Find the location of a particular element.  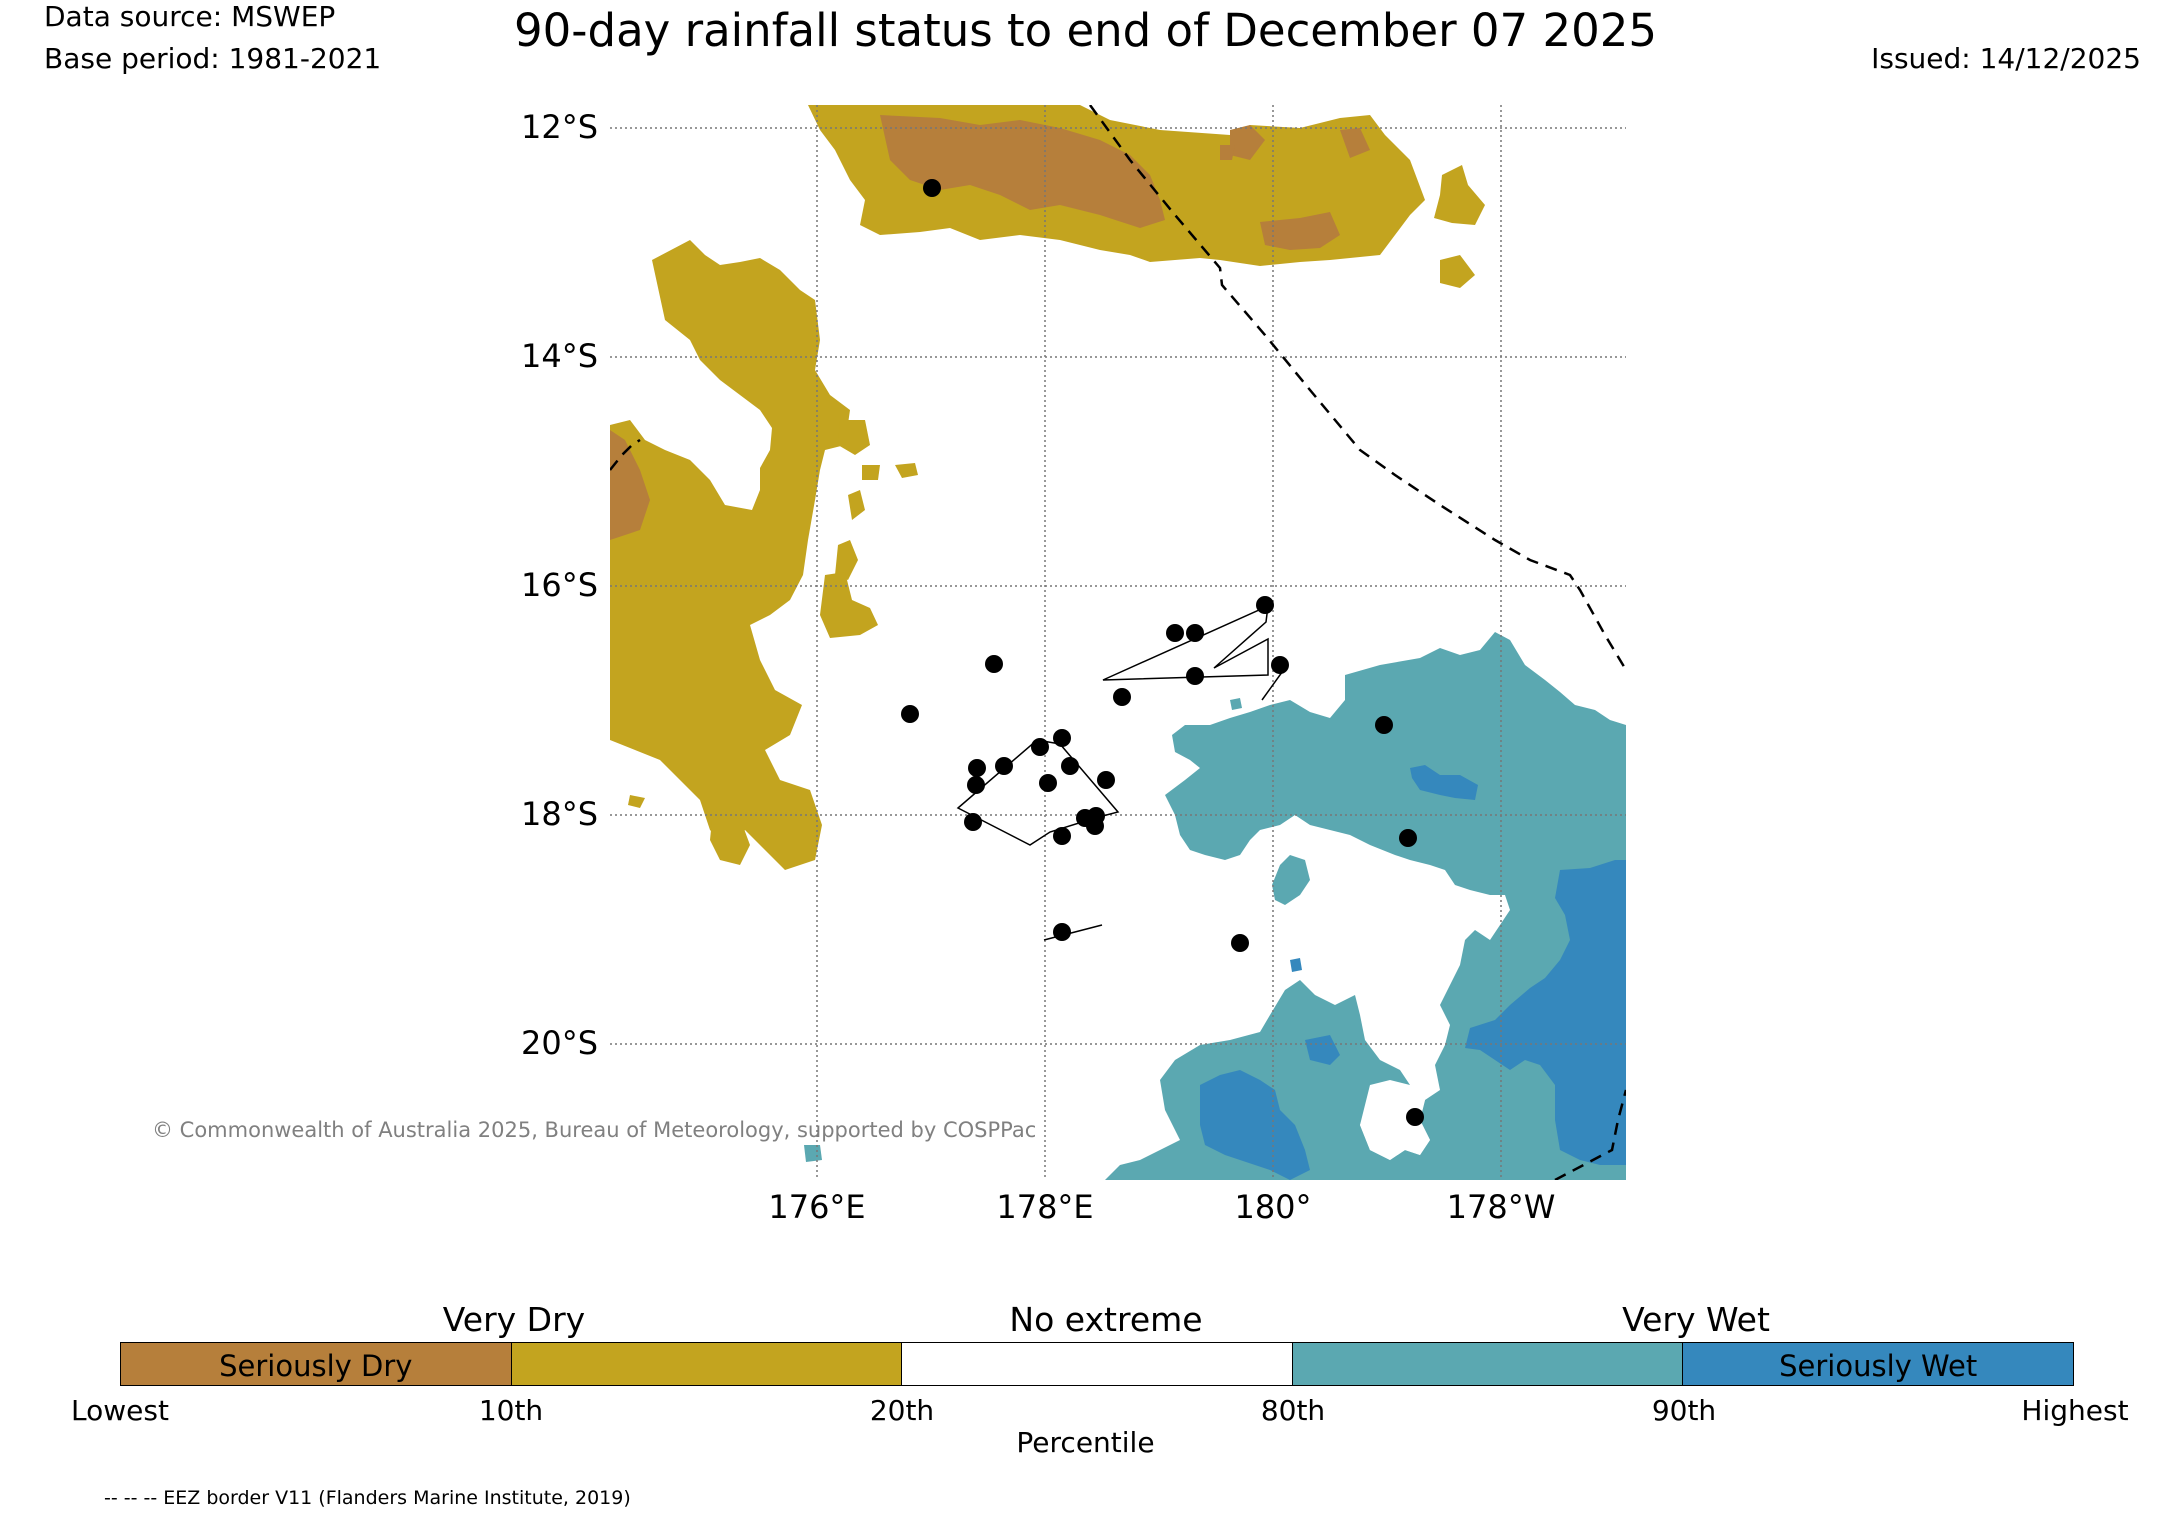

legend-segment-seriously-dry: Seriously Dry is located at coordinates (316, 1364).